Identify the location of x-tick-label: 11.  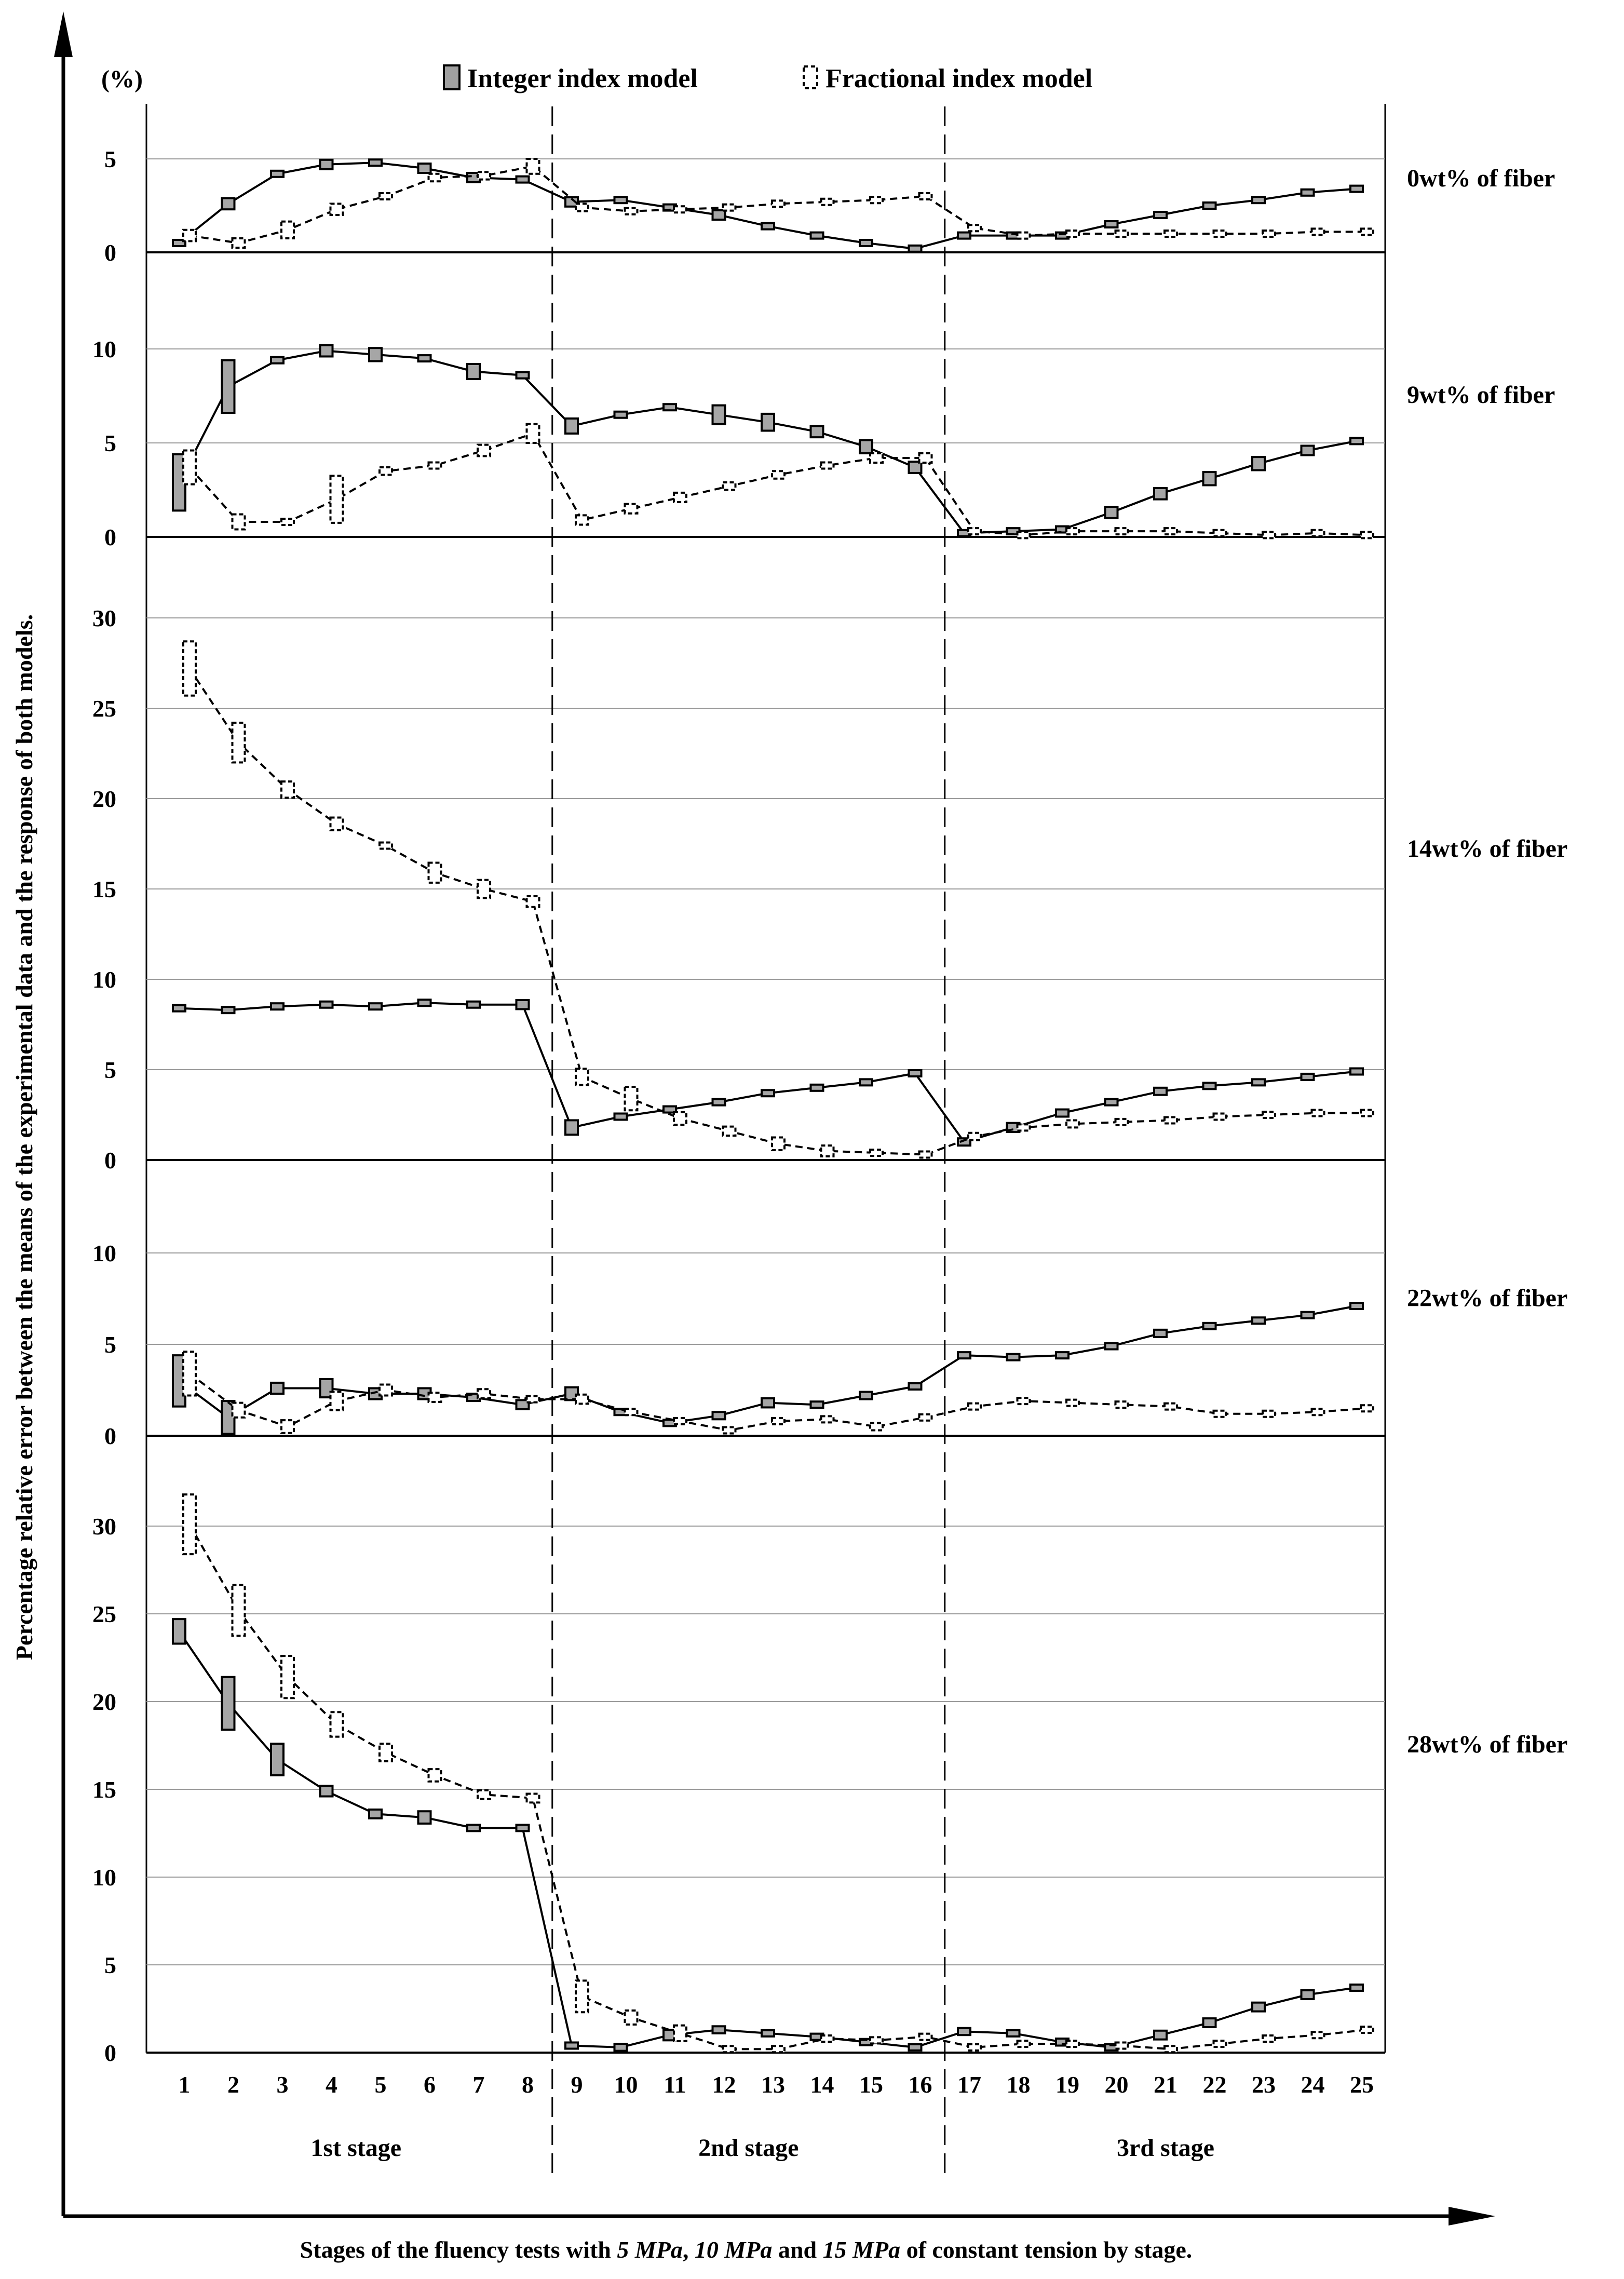
(675, 2084).